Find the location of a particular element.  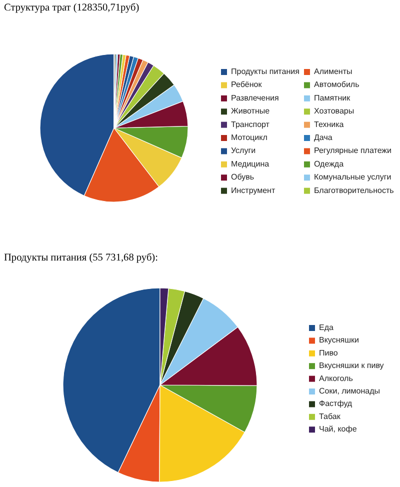

legend-label: Регулярные платежи is located at coordinates (353, 151).